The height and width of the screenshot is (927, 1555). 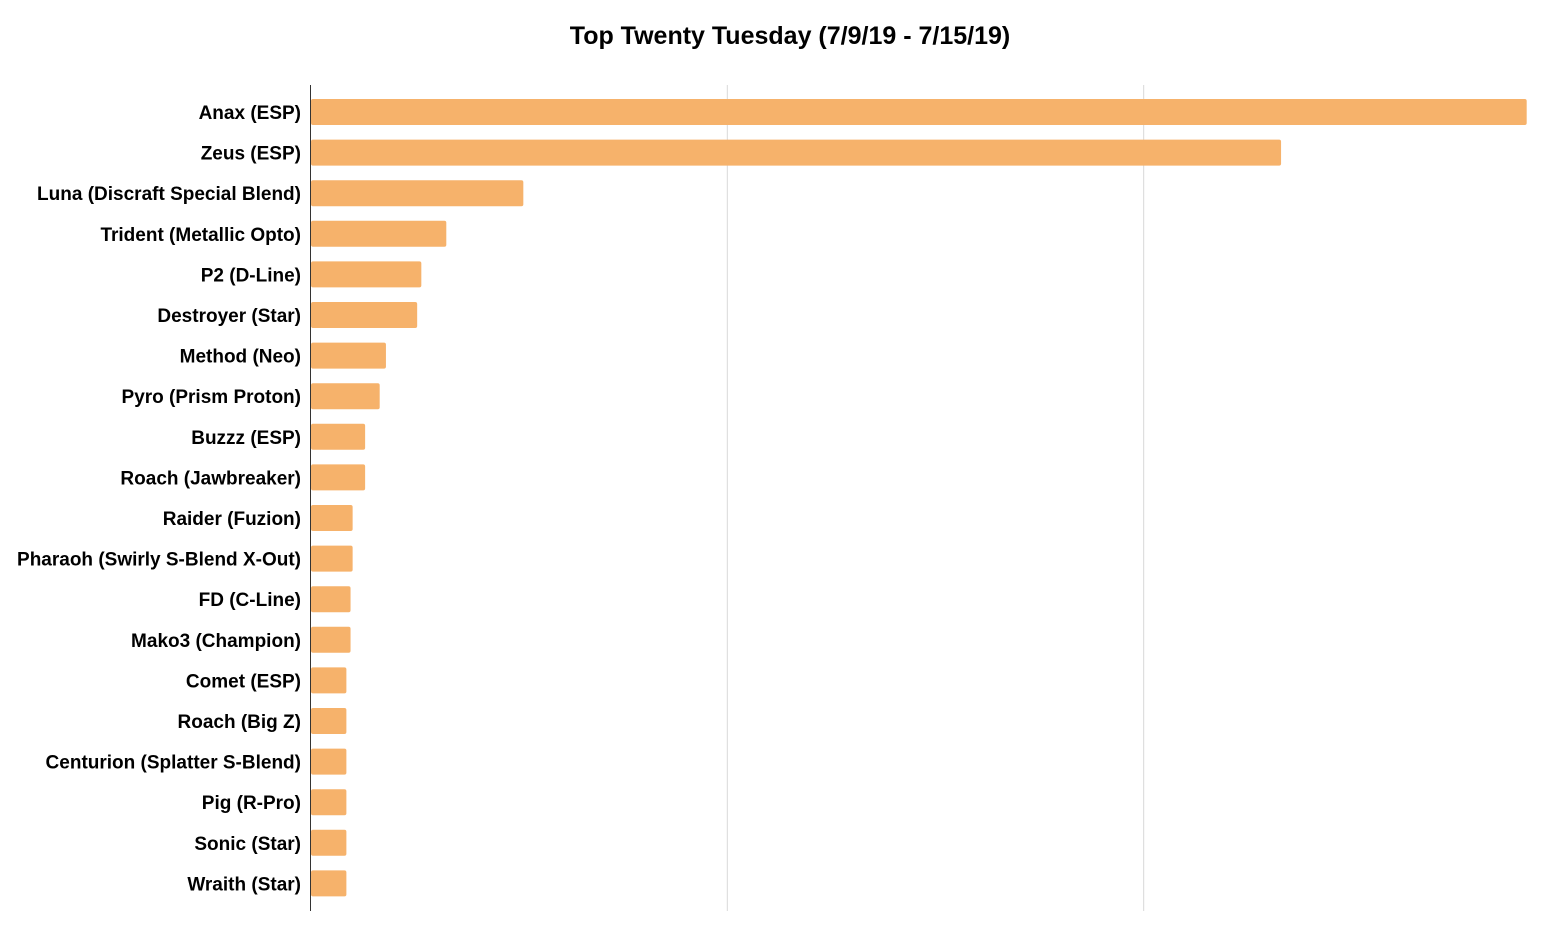 I want to click on category-label: Centurion (Splatter S-Blend), so click(x=173, y=763).